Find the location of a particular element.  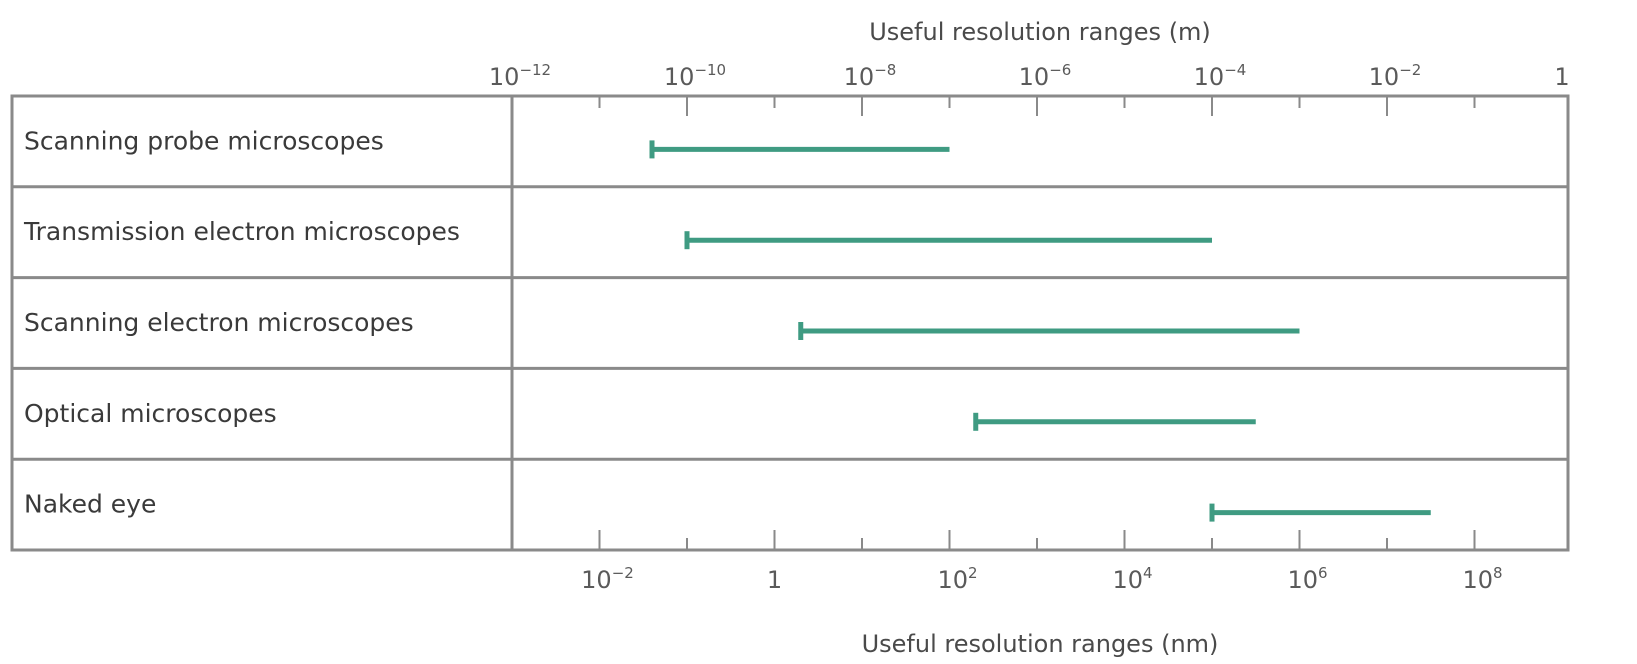

row-label: Optical microscopes is located at coordinates (150, 413).